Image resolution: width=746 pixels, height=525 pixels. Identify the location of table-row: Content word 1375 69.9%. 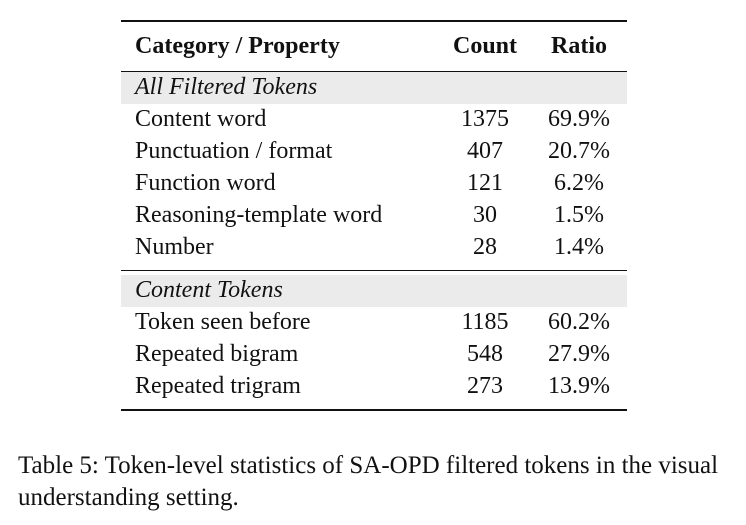
(374, 120).